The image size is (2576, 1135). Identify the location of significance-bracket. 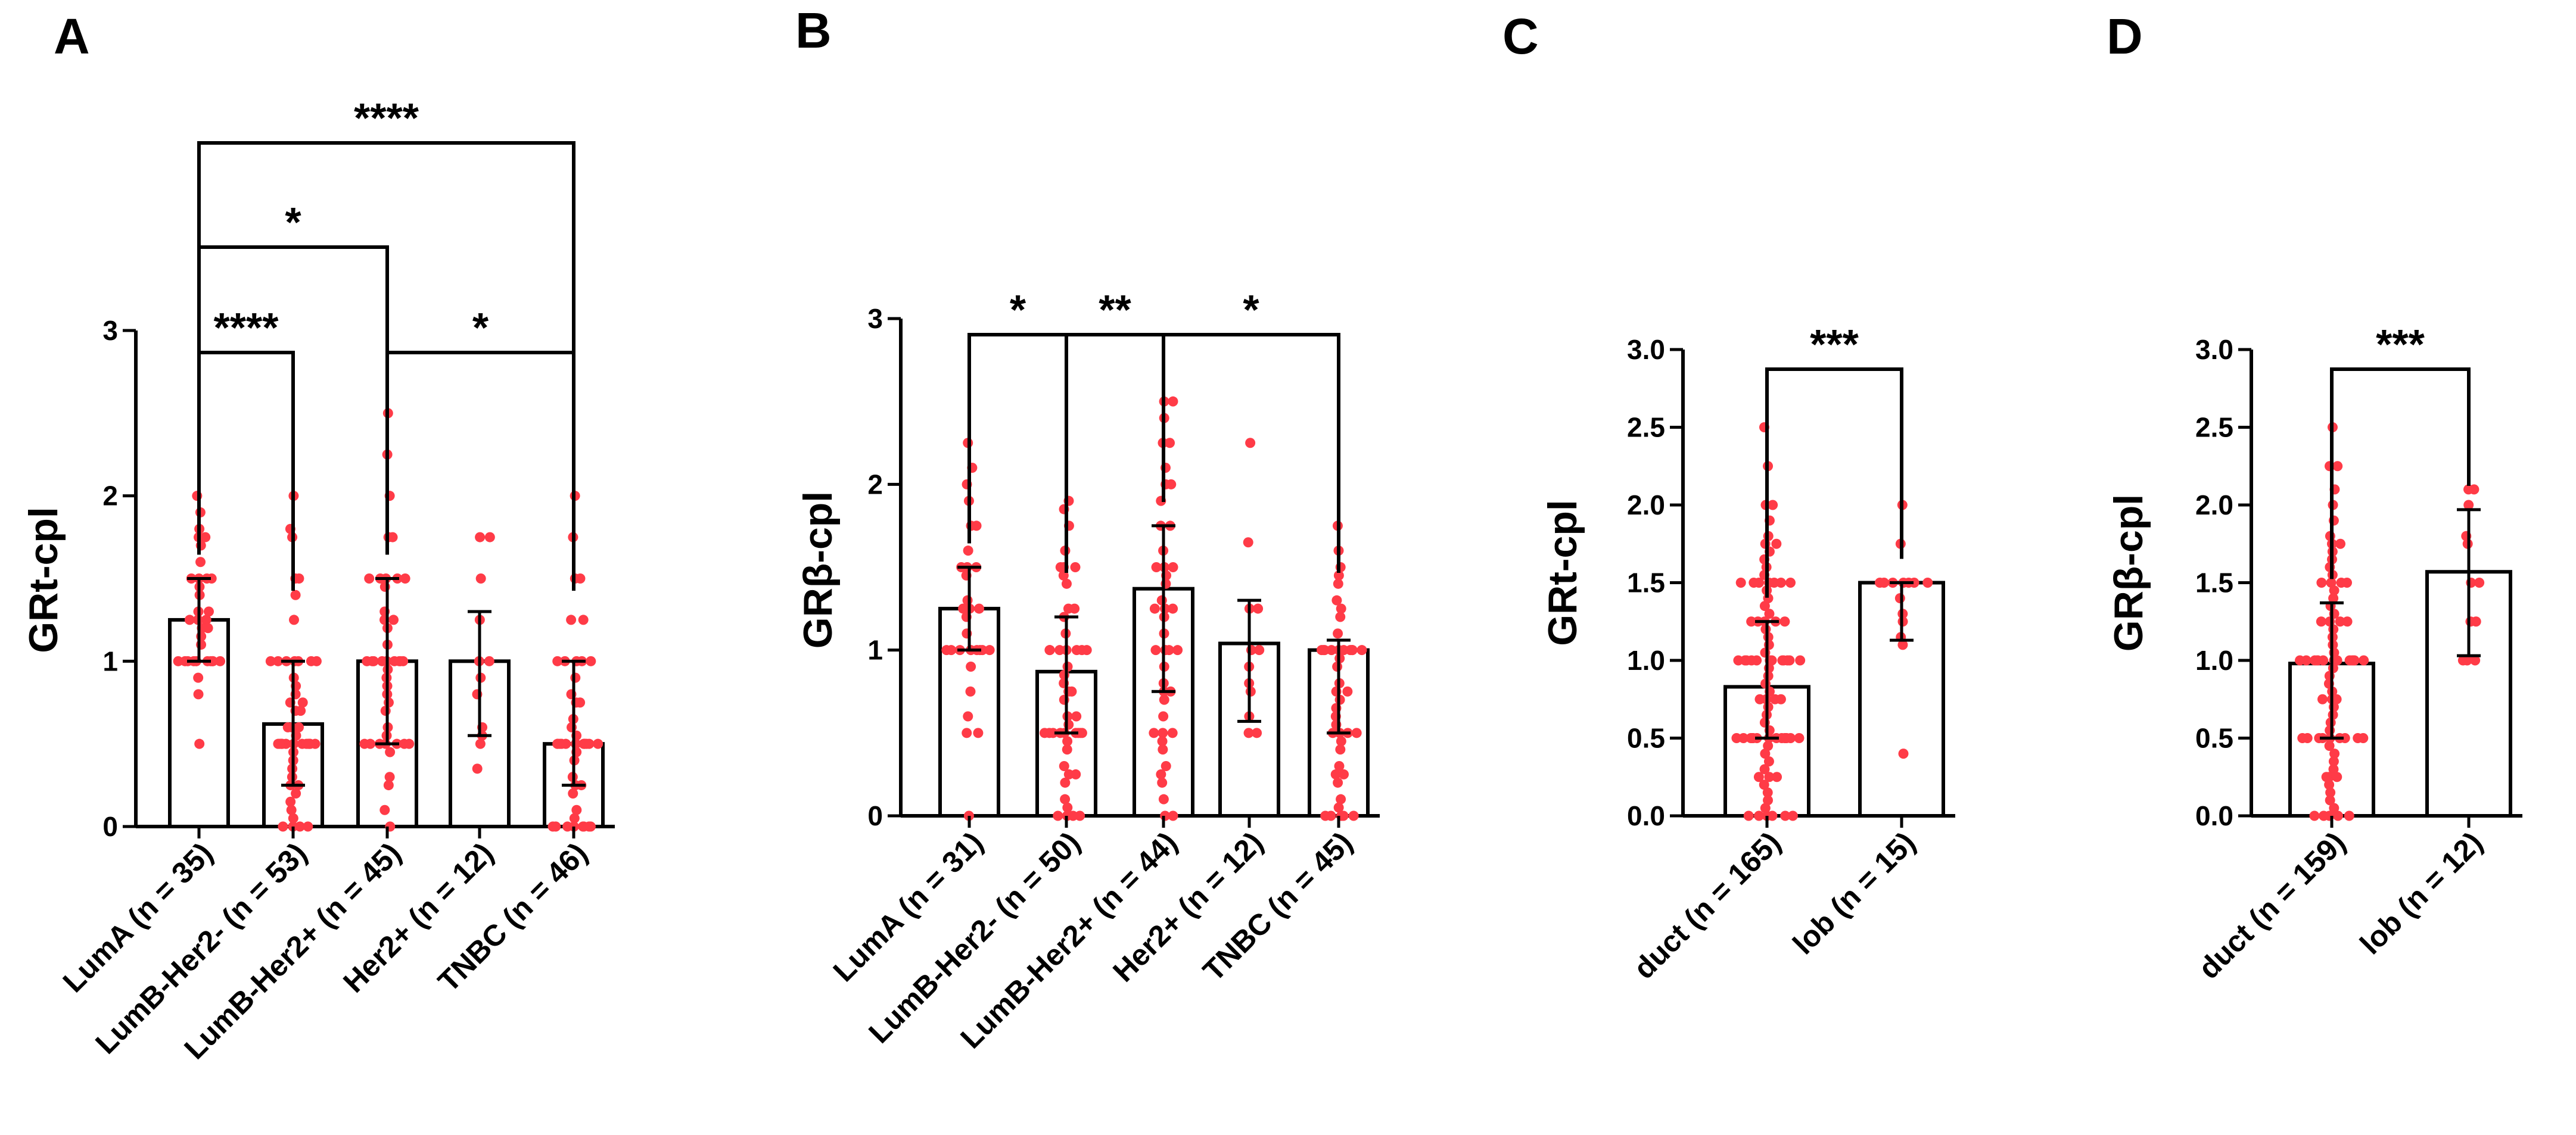
(2400, 473).